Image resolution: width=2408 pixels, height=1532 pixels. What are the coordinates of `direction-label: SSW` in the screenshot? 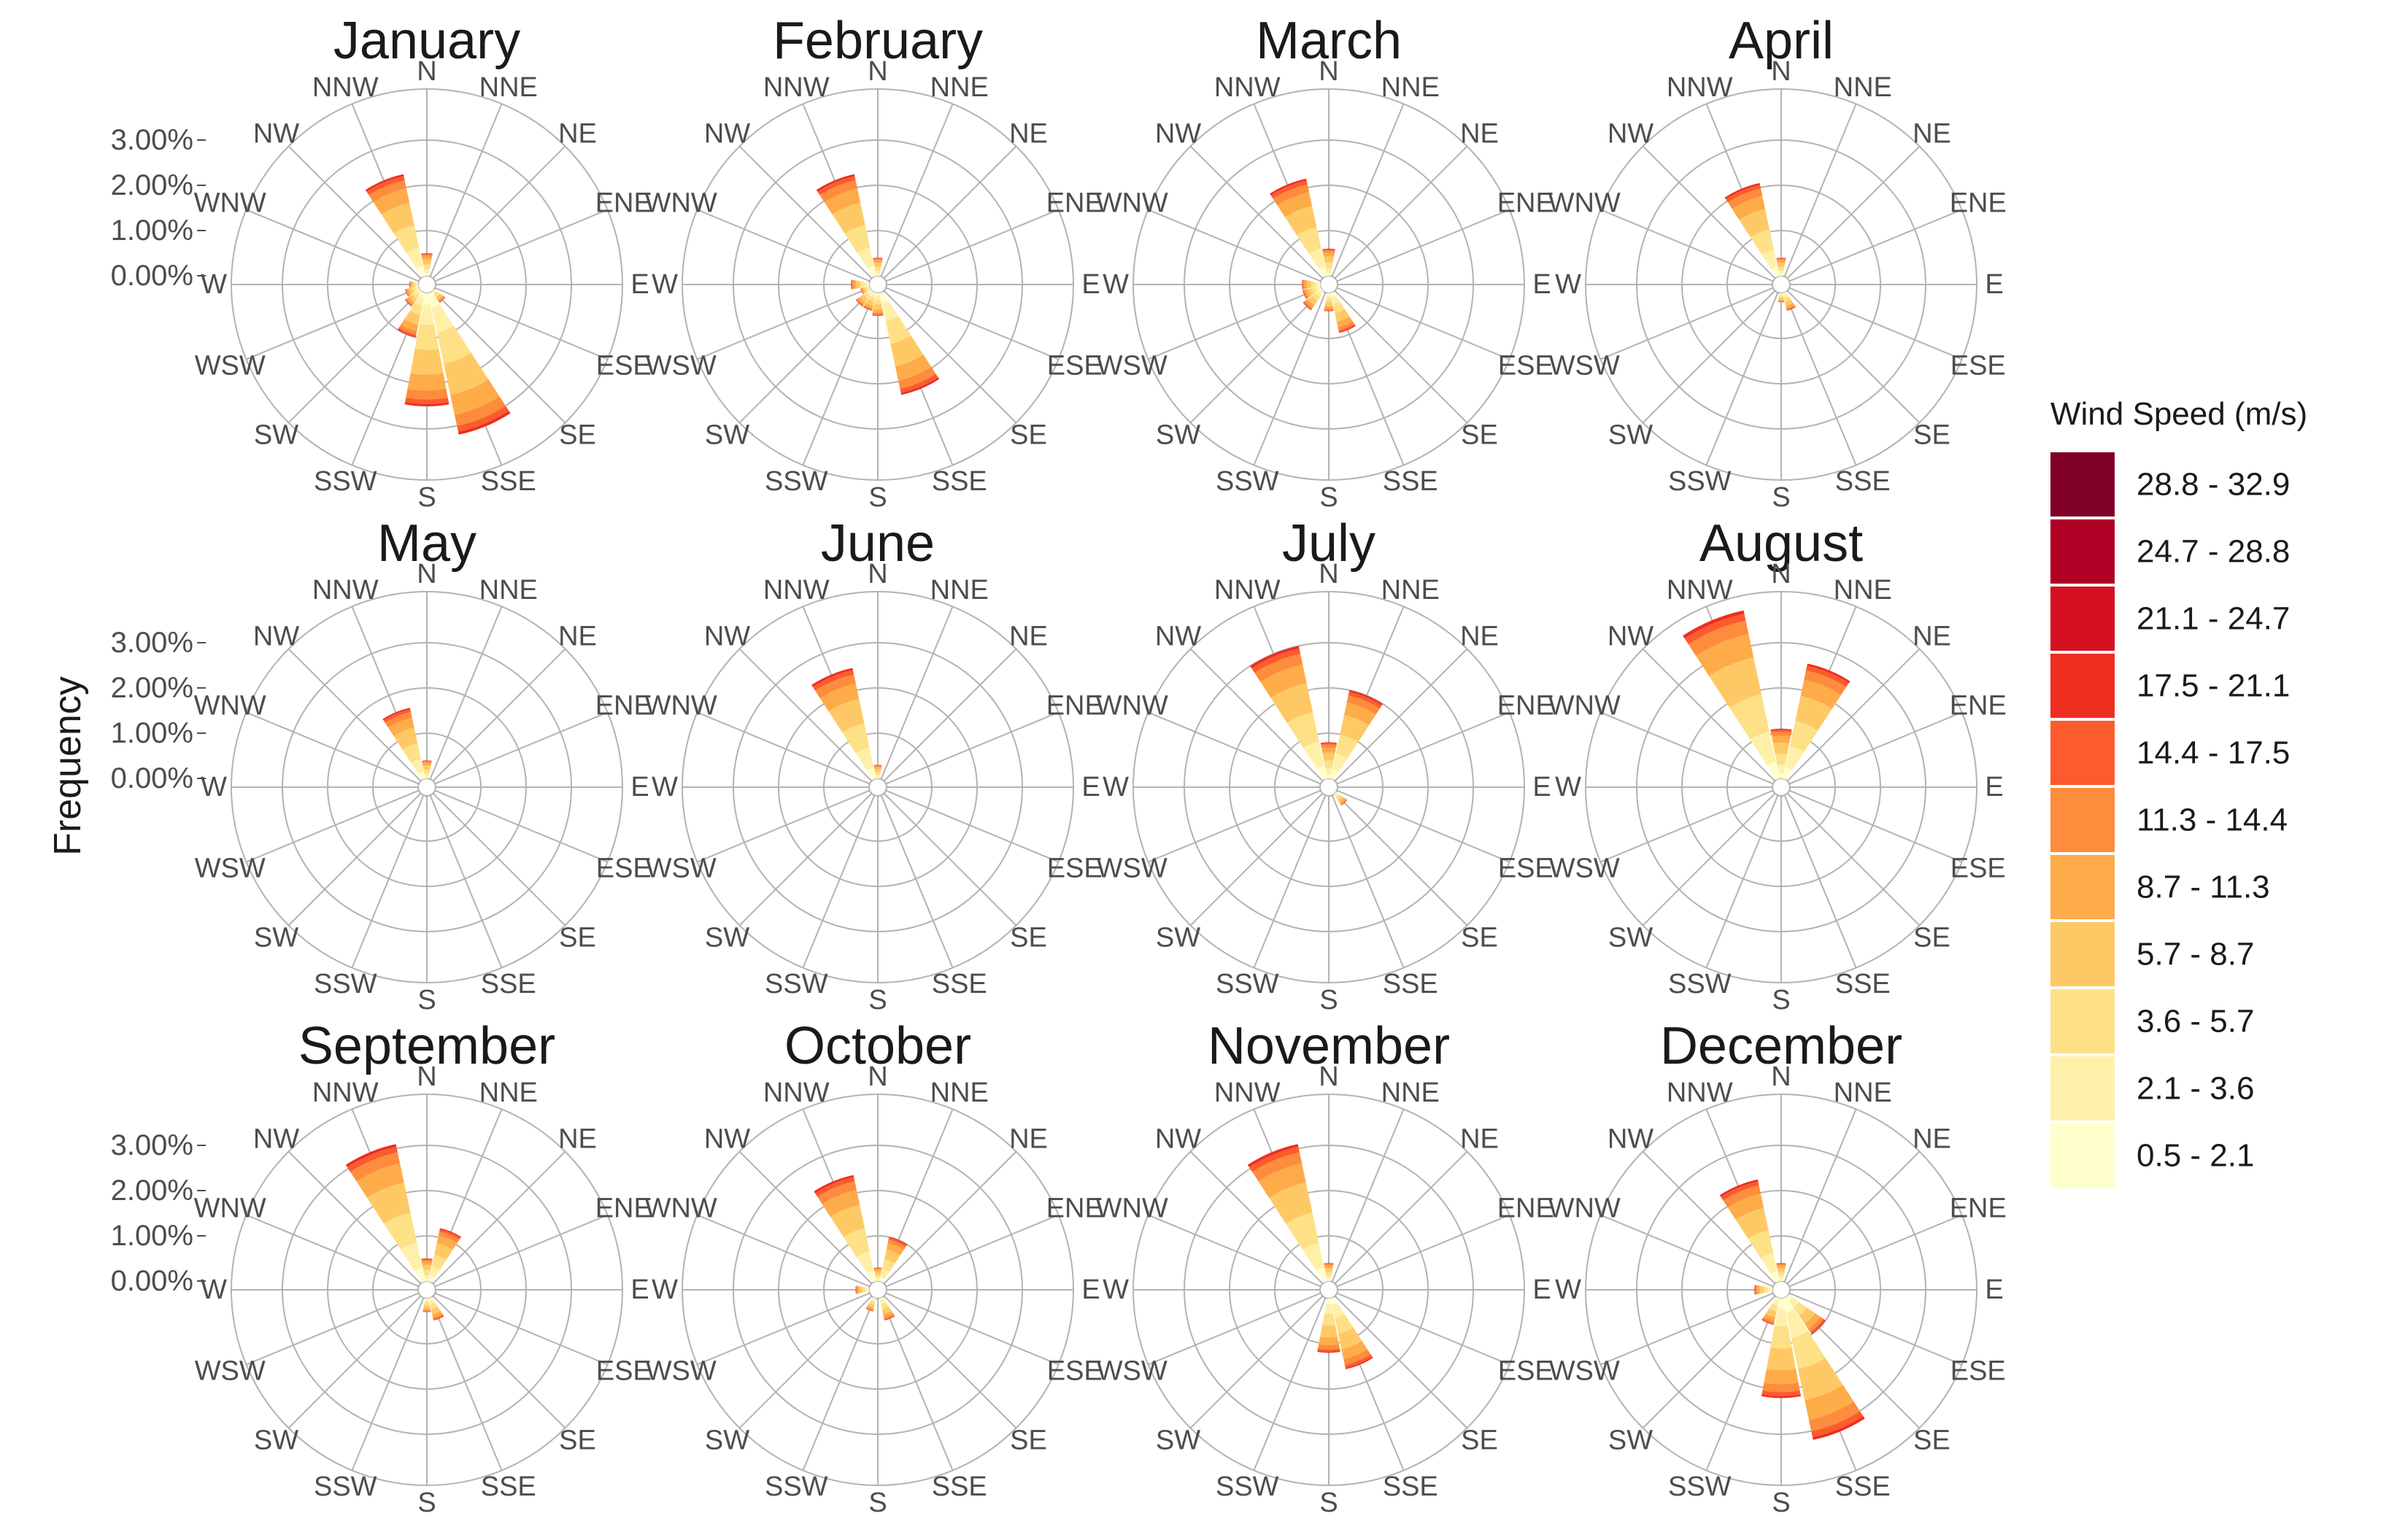 It's located at (345, 984).